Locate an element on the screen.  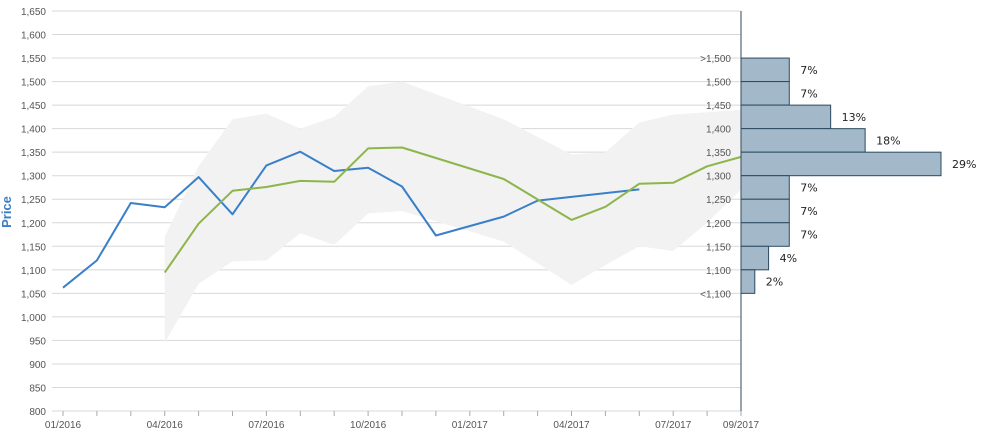
x-tick-label: 04/2017 is located at coordinates (571, 425).